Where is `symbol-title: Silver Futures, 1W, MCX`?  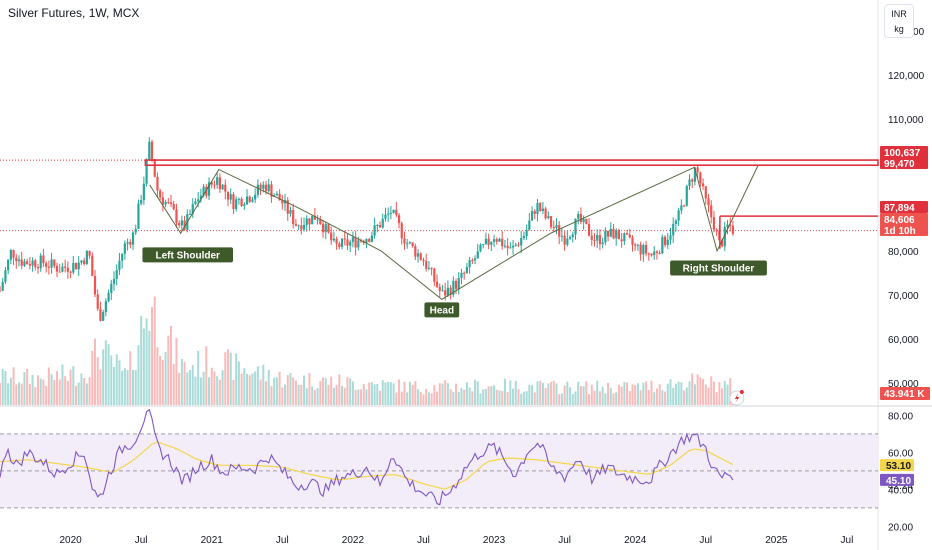
symbol-title: Silver Futures, 1W, MCX is located at coordinates (74, 13).